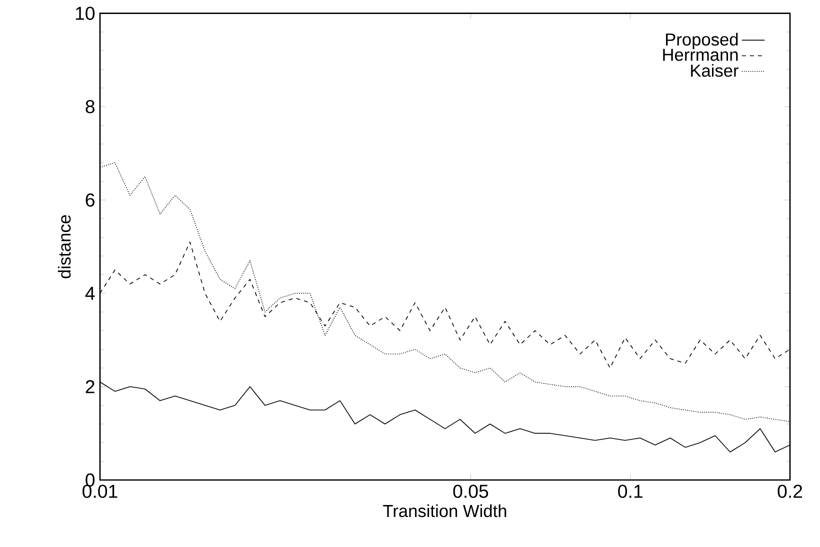 This screenshot has height=547, width=820. Describe the element at coordinates (64, 246) in the screenshot. I see `y-axis-title: distance` at that location.